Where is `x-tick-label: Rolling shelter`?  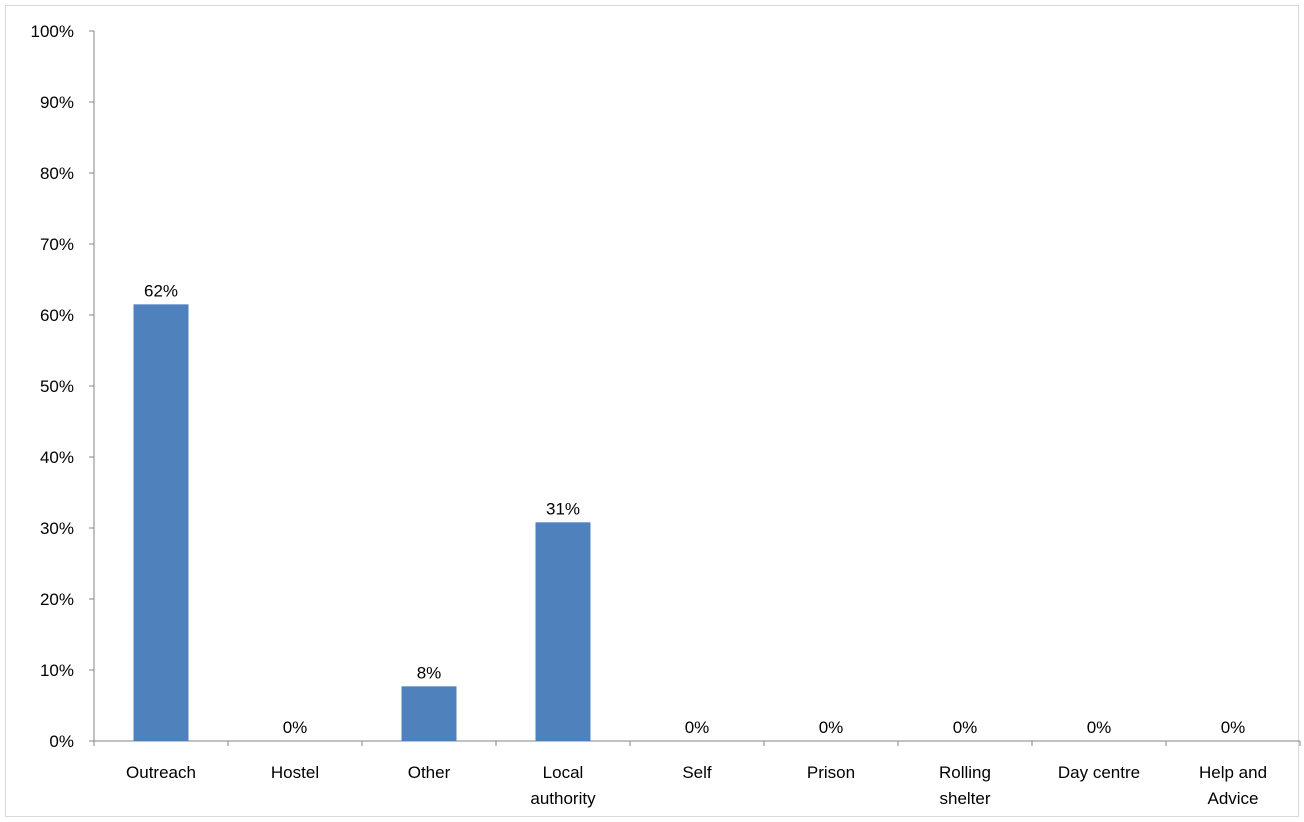
x-tick-label: Rolling shelter is located at coordinates (965, 785).